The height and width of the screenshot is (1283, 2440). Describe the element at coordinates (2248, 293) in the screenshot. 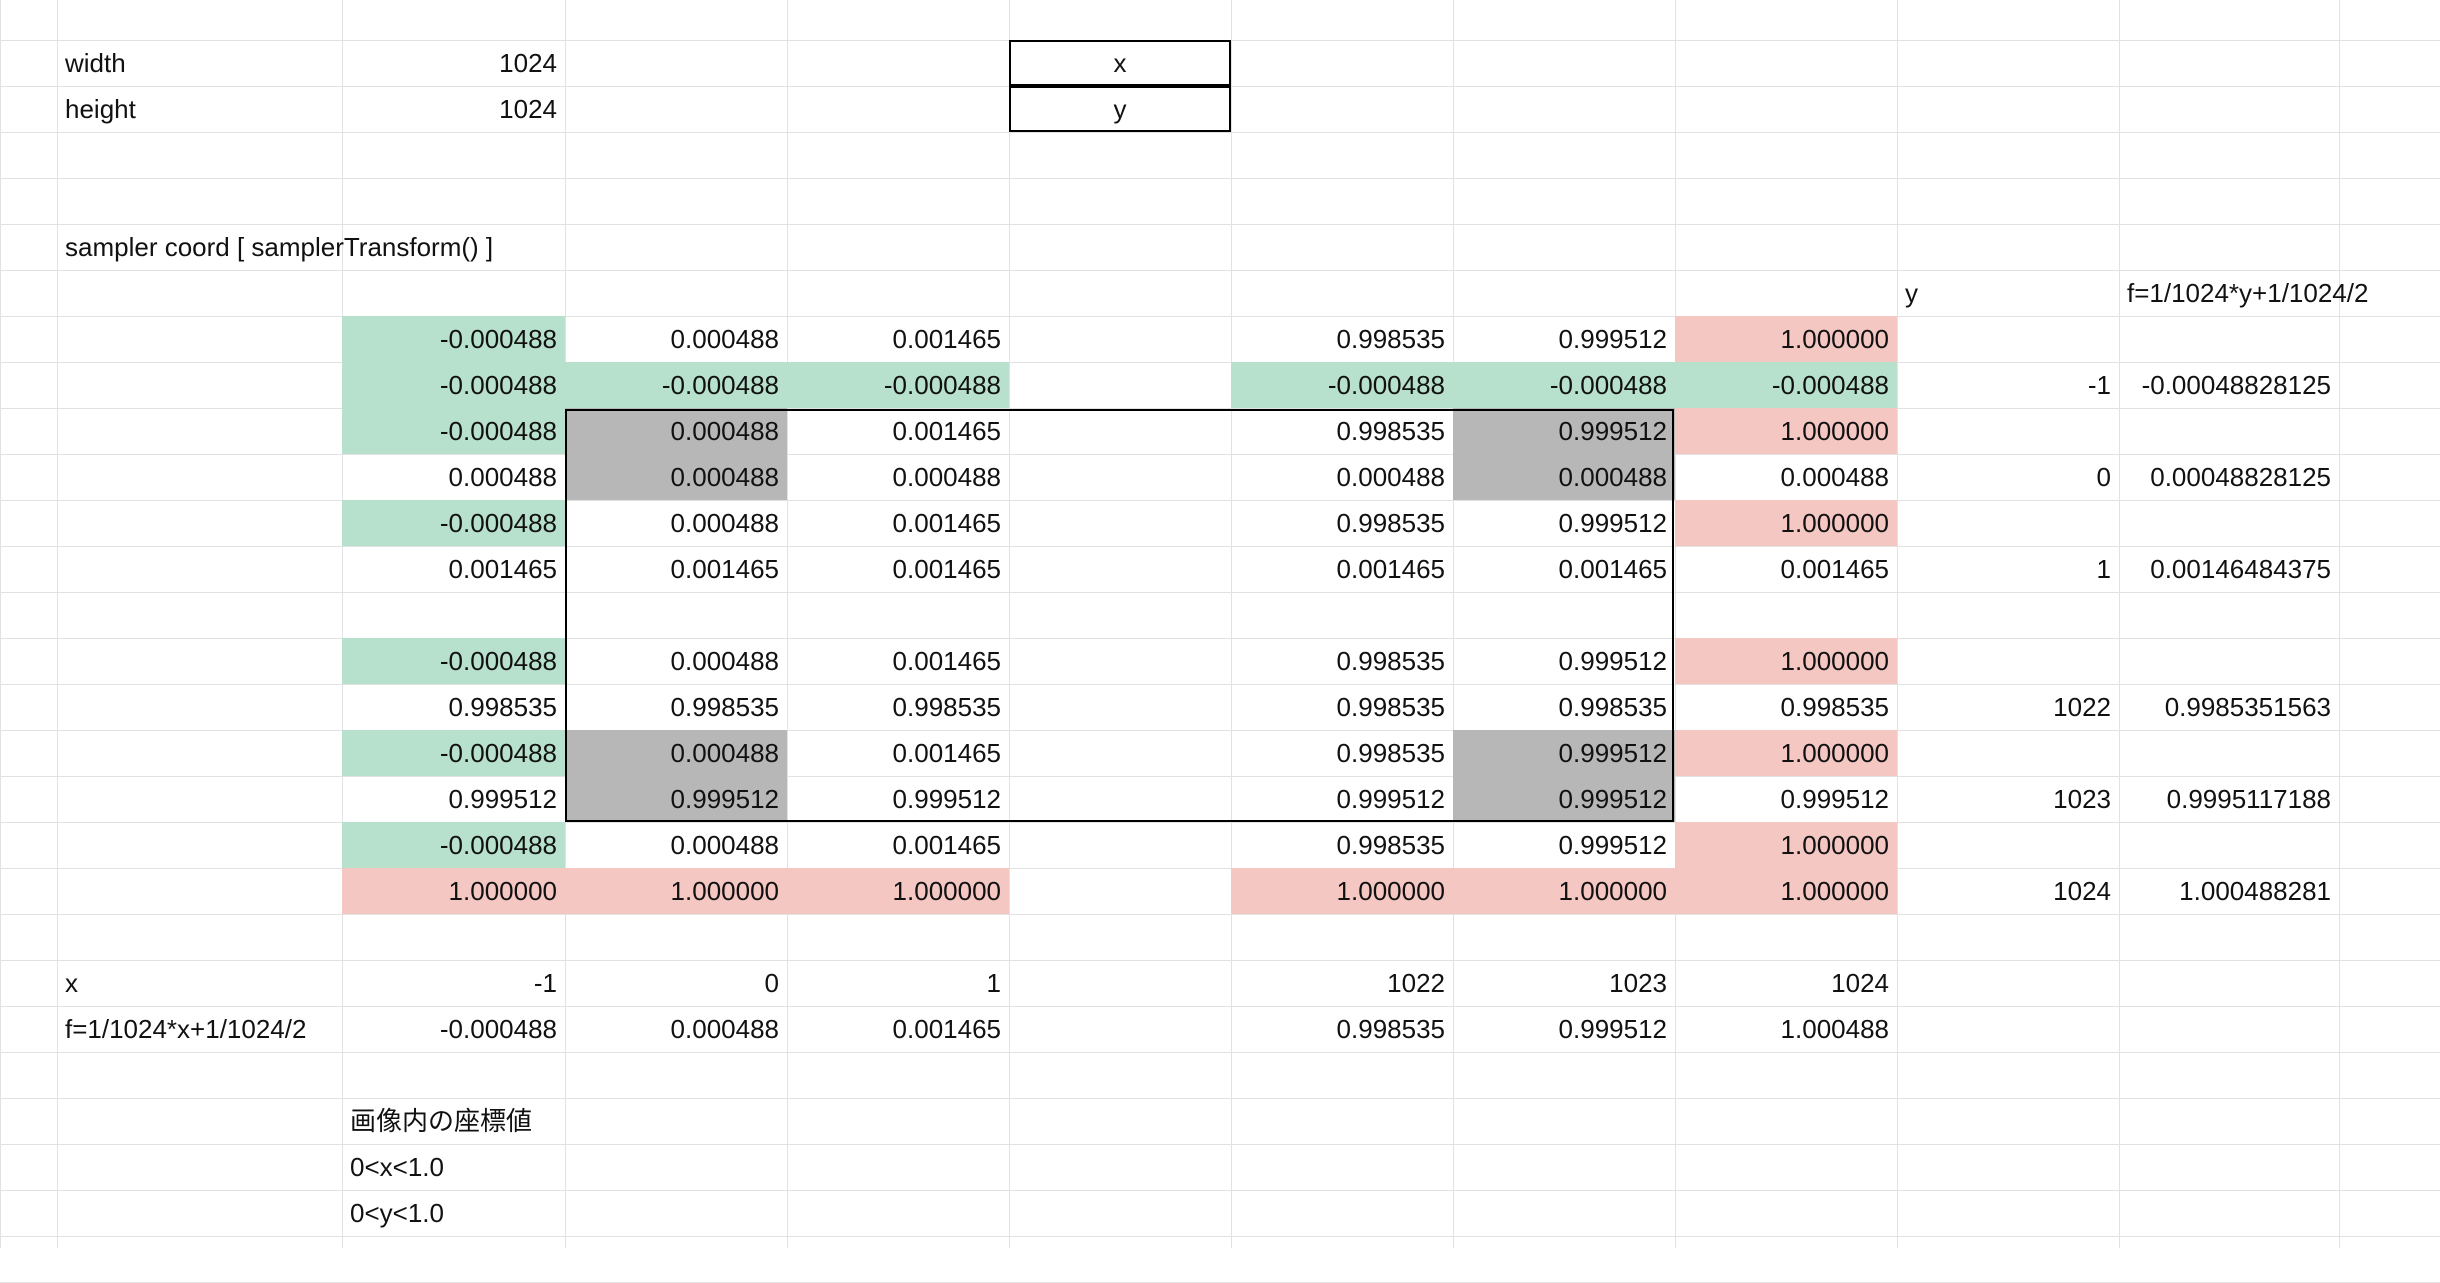

I see `sheet-cell: f=1/1024*y+1/1024/2` at that location.